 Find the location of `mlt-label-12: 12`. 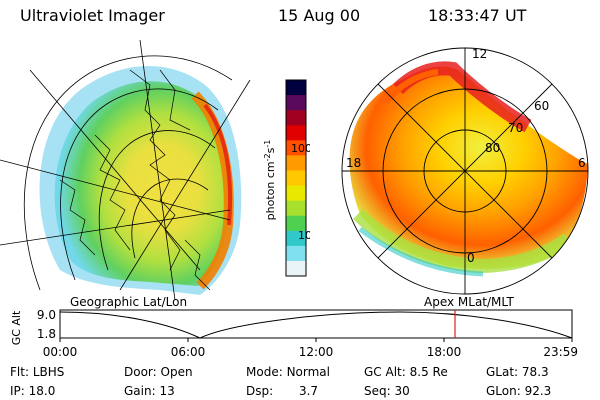

mlt-label-12: 12 is located at coordinates (479, 54).